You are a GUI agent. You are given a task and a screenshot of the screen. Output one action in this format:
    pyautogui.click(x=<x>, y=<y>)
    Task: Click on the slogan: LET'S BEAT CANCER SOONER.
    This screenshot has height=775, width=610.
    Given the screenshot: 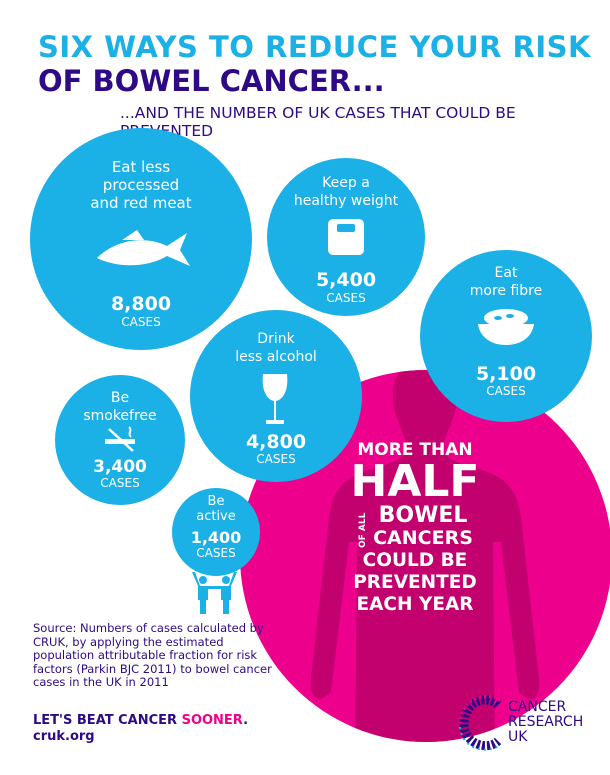 What is the action you would take?
    pyautogui.click(x=140, y=720)
    